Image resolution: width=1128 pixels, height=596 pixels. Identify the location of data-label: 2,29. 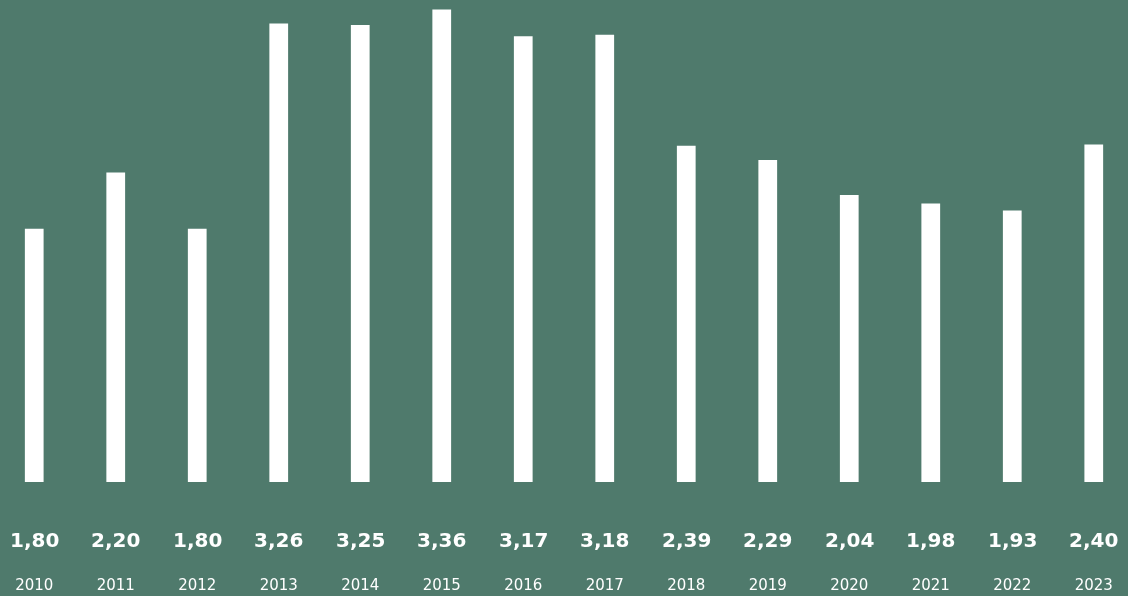
(768, 540).